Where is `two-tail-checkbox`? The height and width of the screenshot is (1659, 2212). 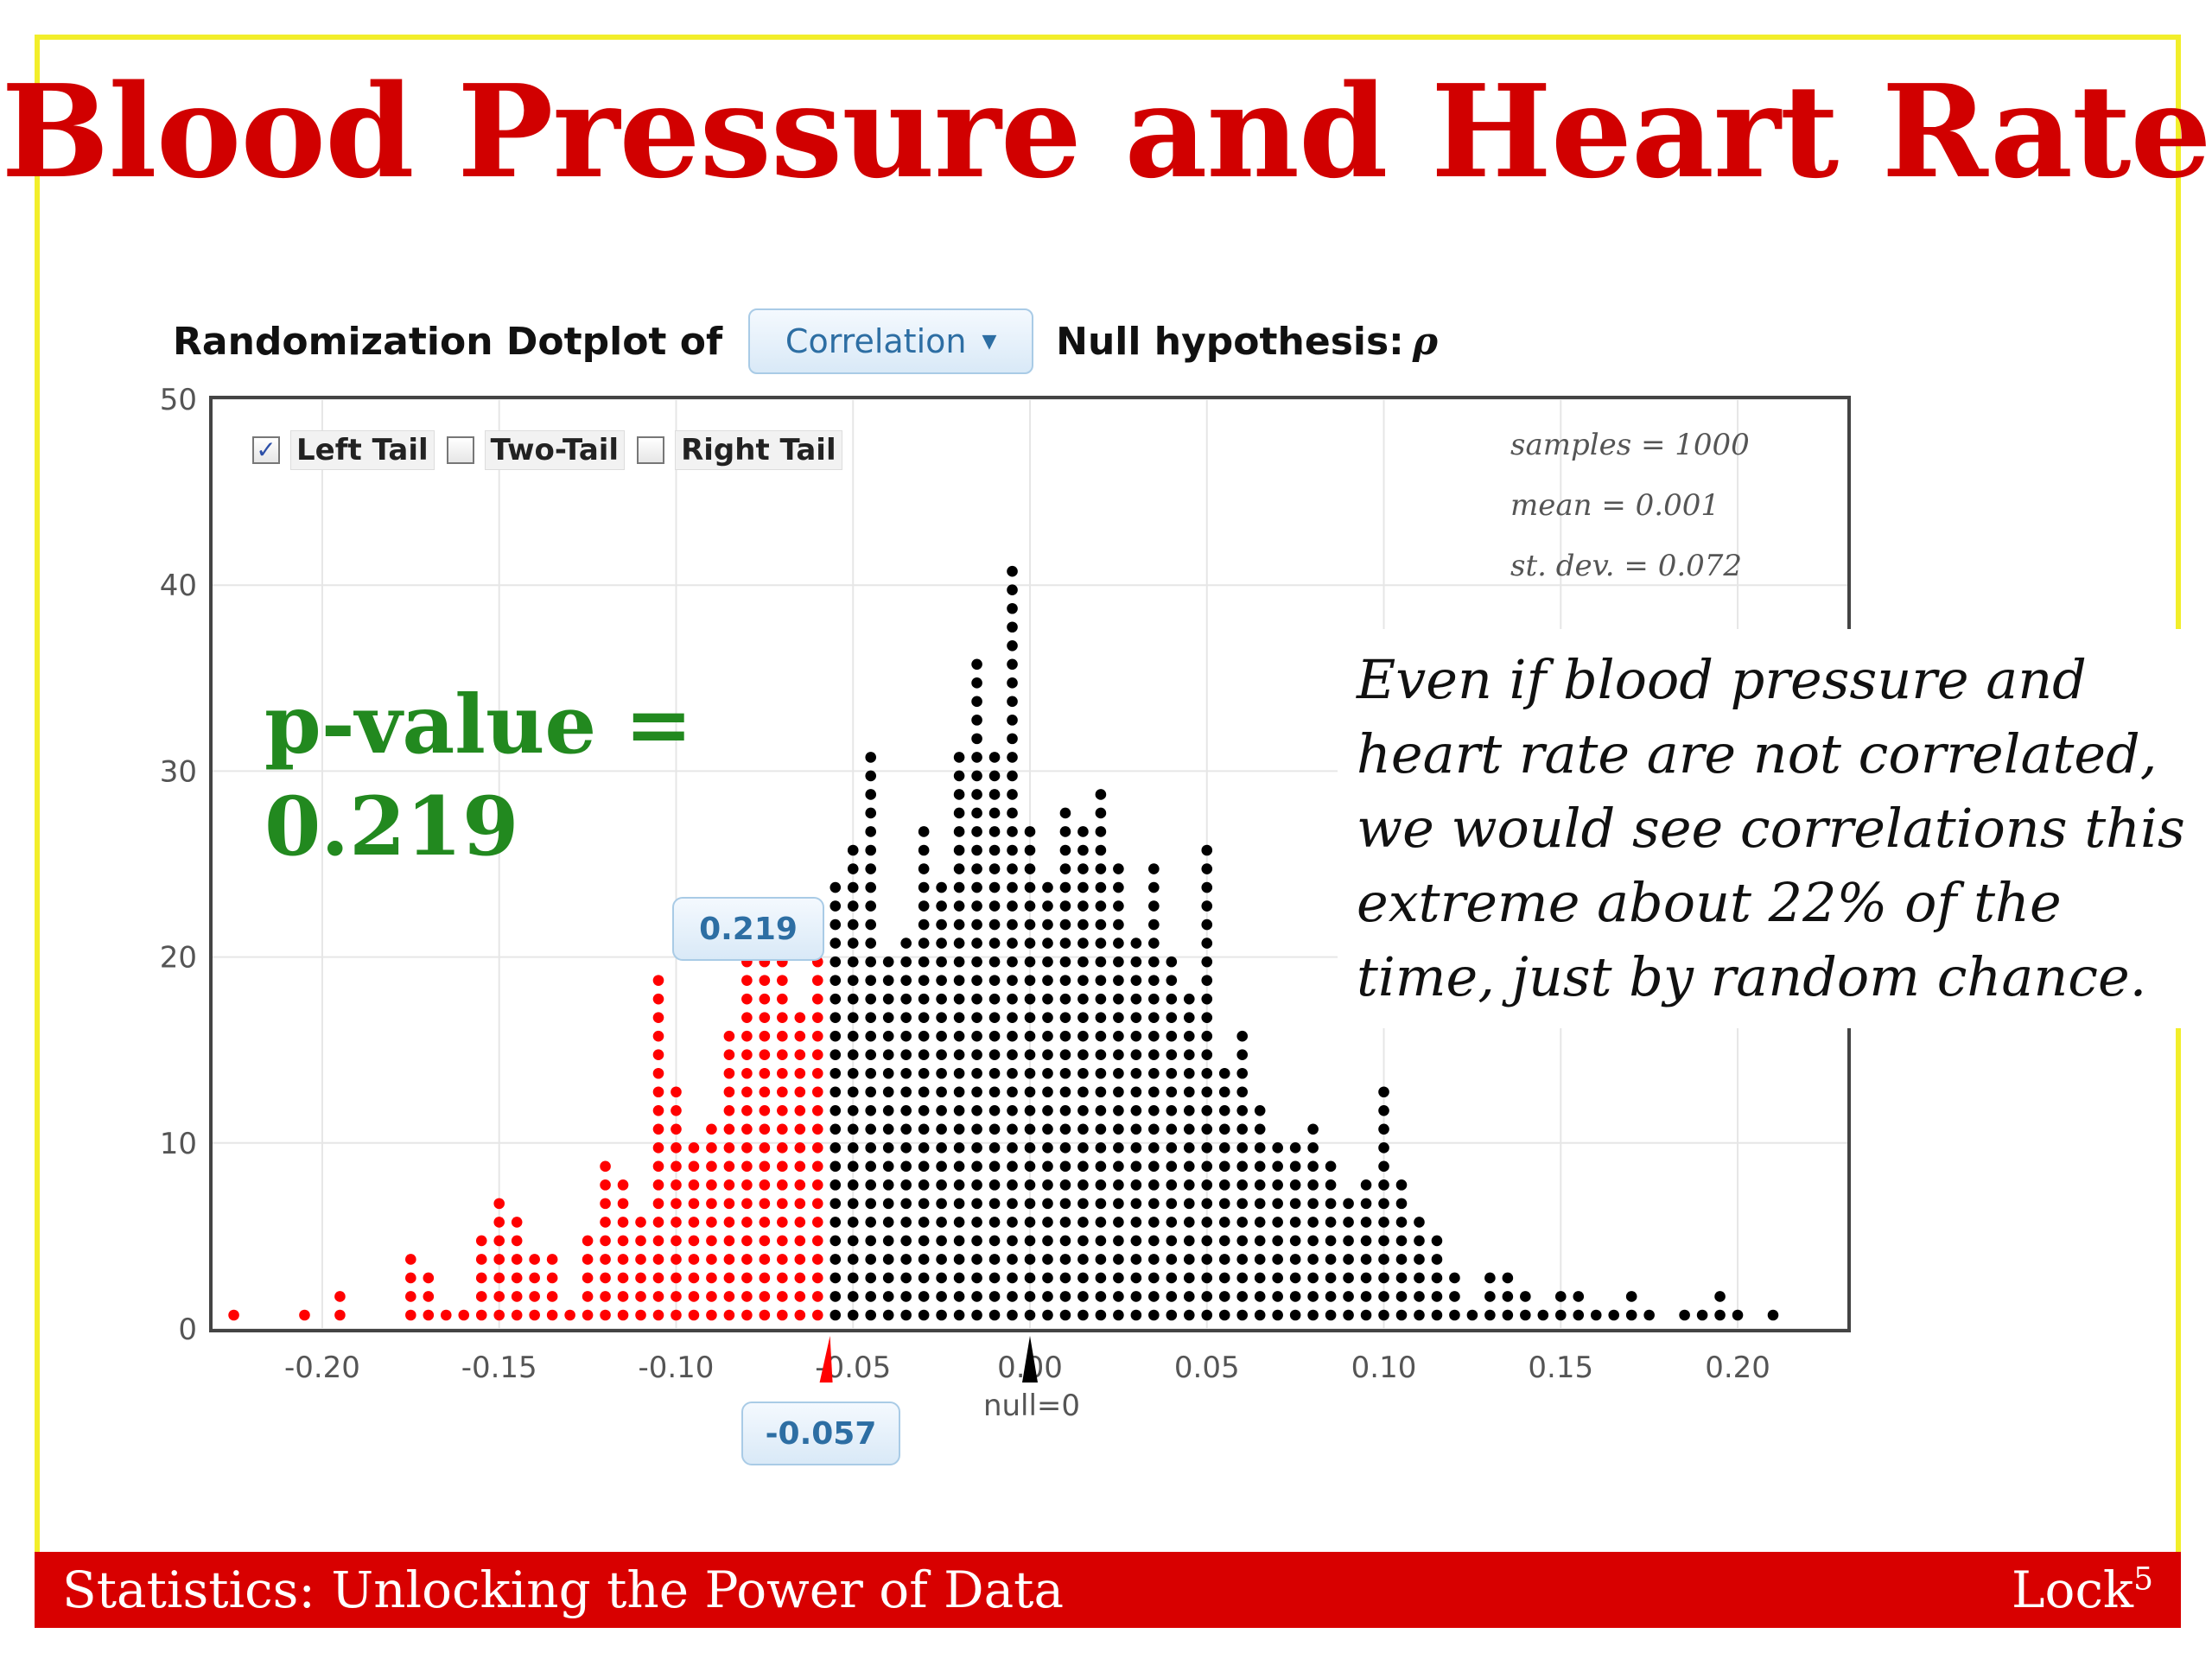 two-tail-checkbox is located at coordinates (460, 450).